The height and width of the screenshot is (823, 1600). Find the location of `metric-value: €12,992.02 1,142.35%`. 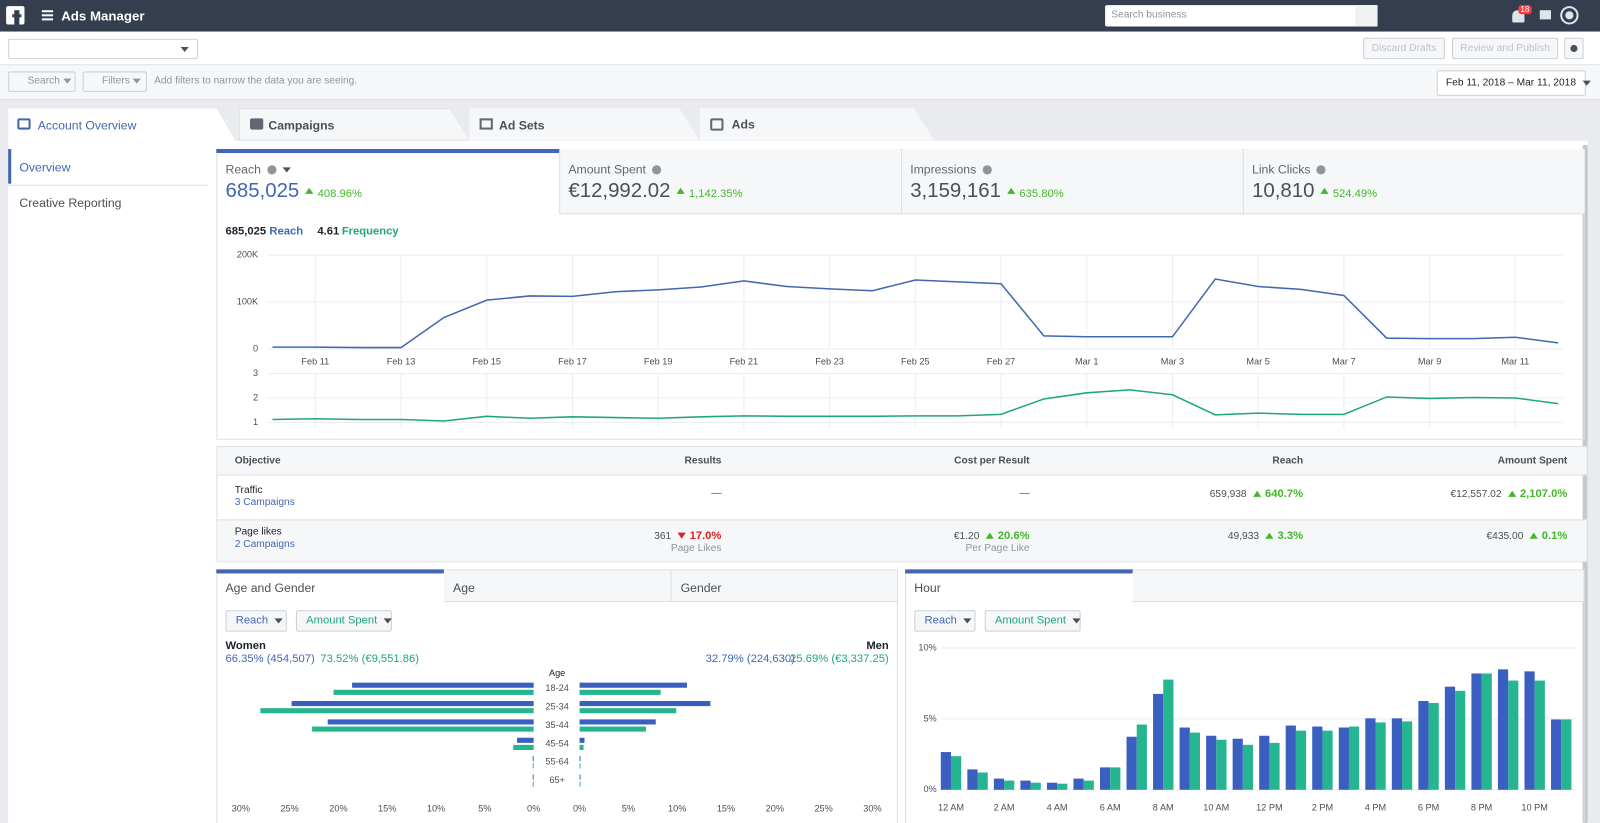

metric-value: €12,992.02 1,142.35% is located at coordinates (655, 191).